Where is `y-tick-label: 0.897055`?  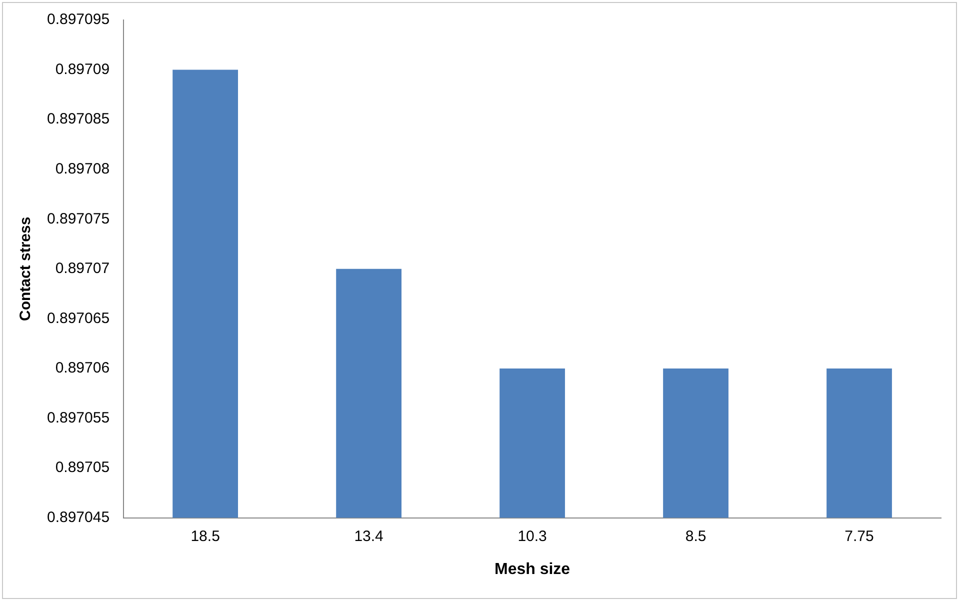 y-tick-label: 0.897055 is located at coordinates (78, 417).